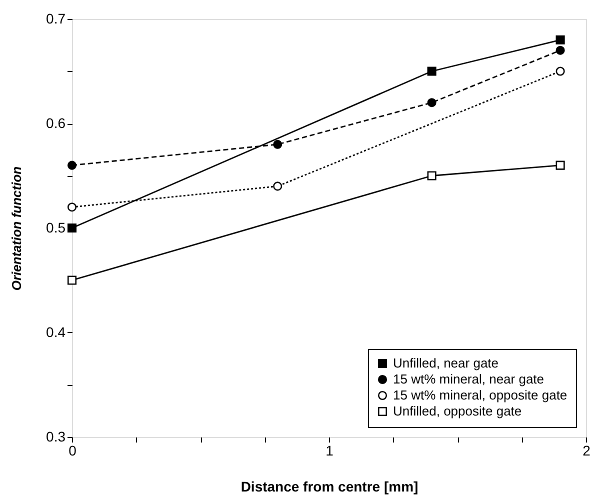 The height and width of the screenshot is (504, 604). Describe the element at coordinates (56, 228) in the screenshot. I see `y-tick-label: 0.5` at that location.